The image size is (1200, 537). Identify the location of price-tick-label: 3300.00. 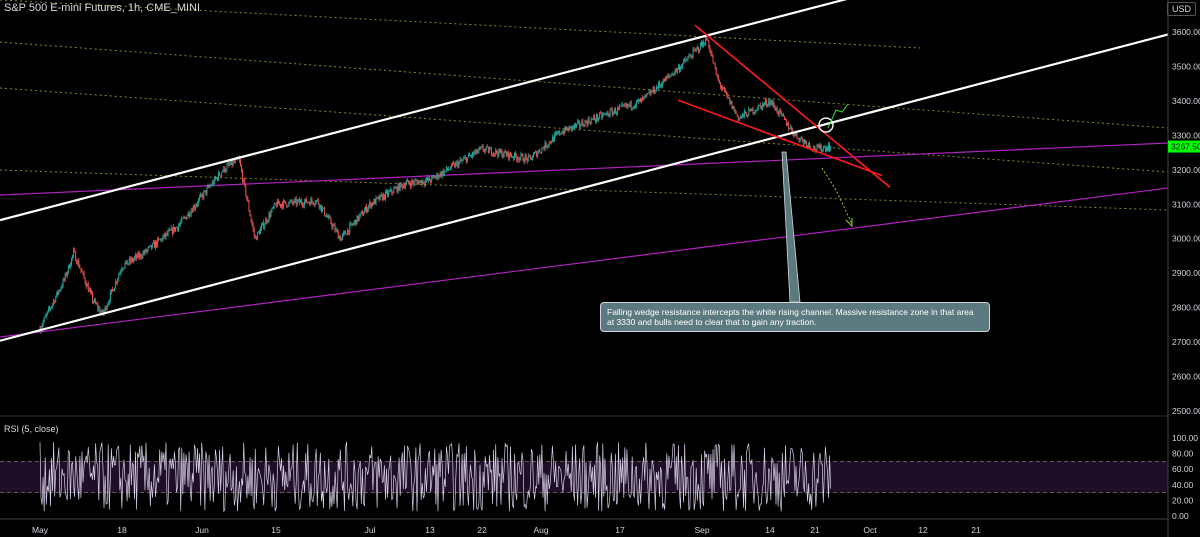
(1186, 135).